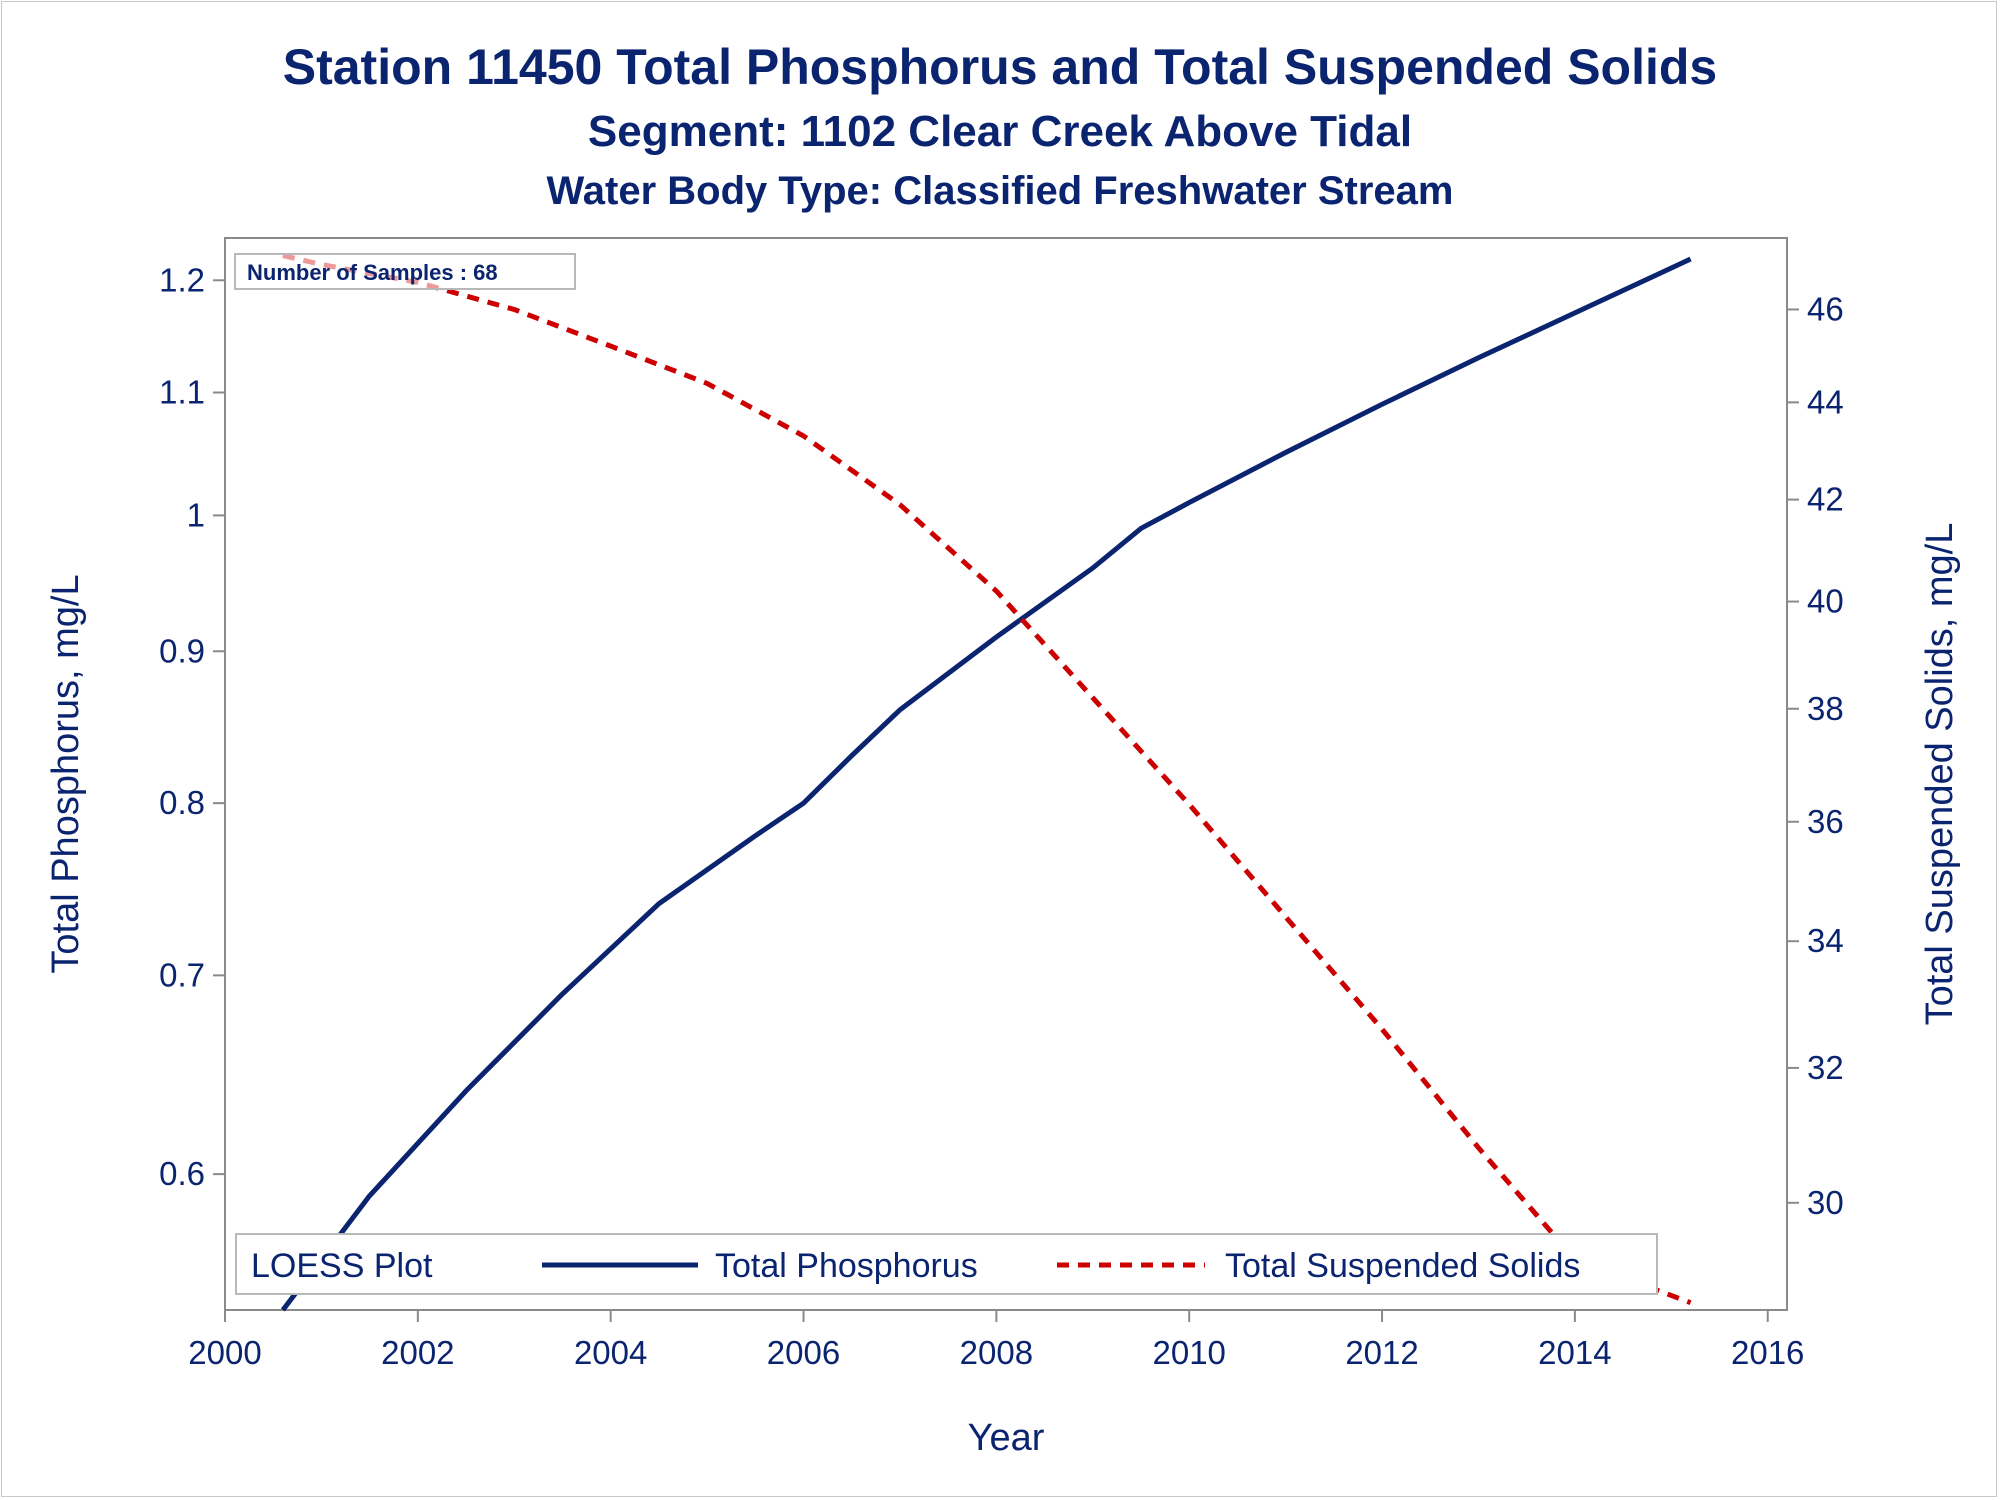 The image size is (2000, 1500). What do you see at coordinates (1825, 940) in the screenshot?
I see `y-right-tick-label: 34` at bounding box center [1825, 940].